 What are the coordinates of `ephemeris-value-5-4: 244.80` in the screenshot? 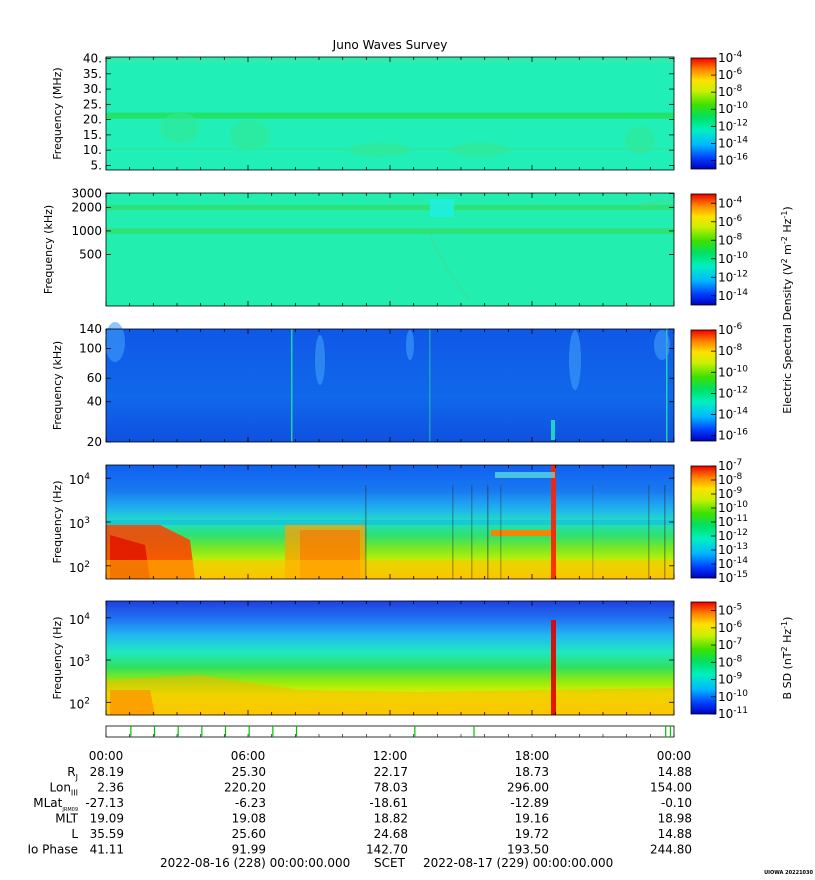 It's located at (671, 850).